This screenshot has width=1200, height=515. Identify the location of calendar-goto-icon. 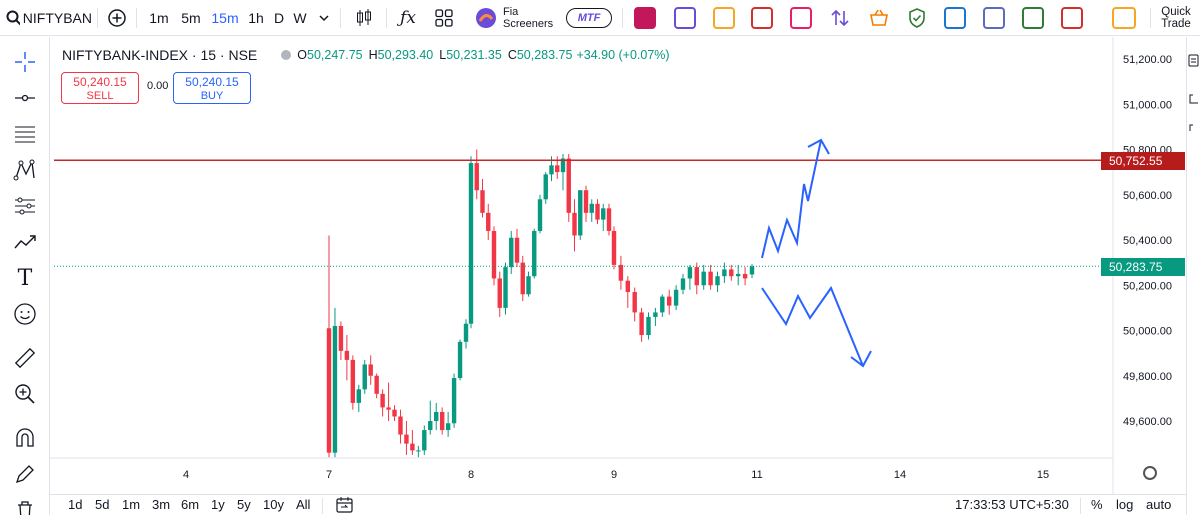
(345, 505).